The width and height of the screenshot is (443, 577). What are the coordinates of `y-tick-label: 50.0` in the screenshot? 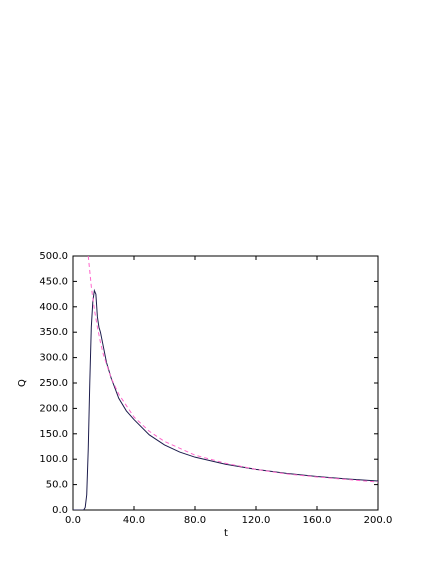 It's located at (57, 485).